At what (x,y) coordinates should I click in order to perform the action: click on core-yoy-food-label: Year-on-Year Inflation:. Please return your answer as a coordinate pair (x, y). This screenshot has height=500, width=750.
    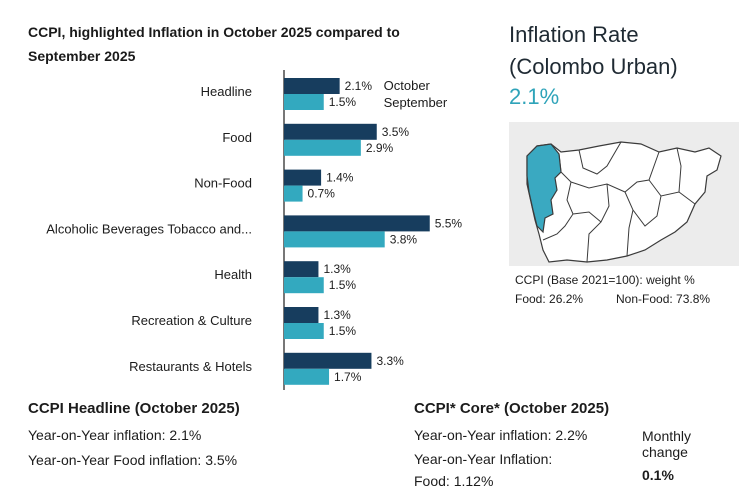
    Looking at the image, I should click on (483, 459).